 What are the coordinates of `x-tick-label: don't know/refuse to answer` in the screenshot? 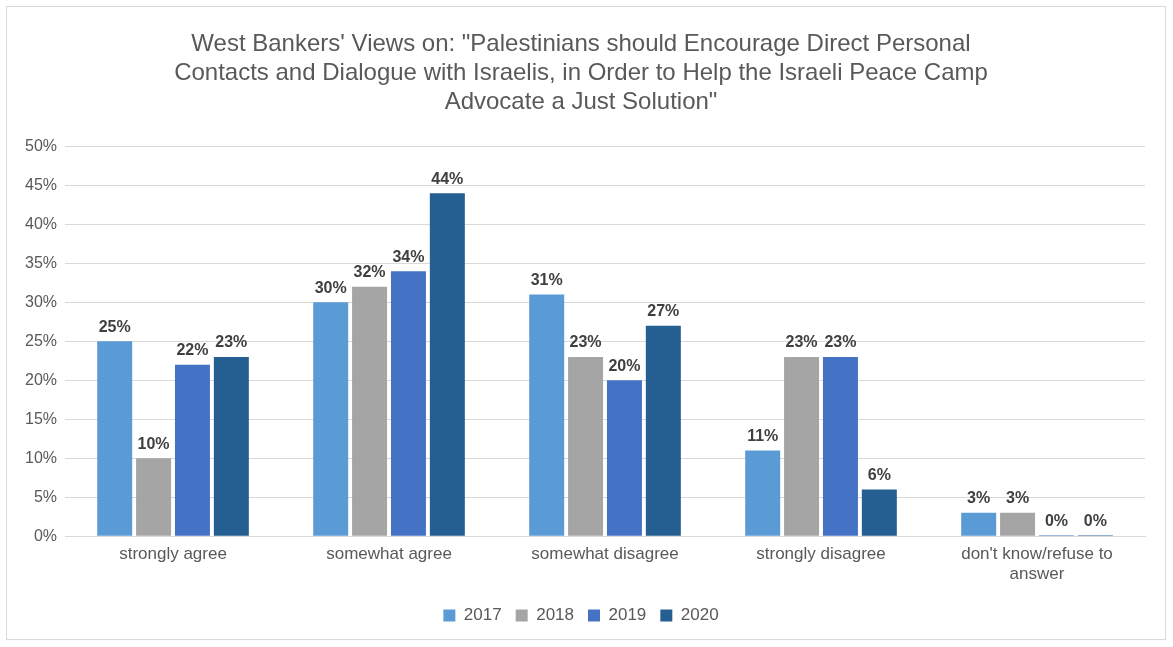 It's located at (1037, 564).